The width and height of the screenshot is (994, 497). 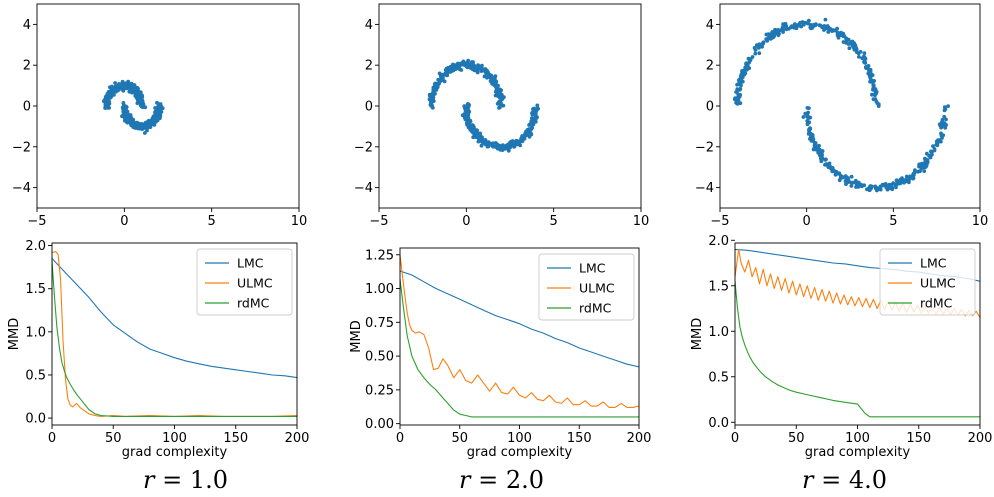 What do you see at coordinates (212, 221) in the screenshot?
I see `r1-scatter-xtick-label: 5` at bounding box center [212, 221].